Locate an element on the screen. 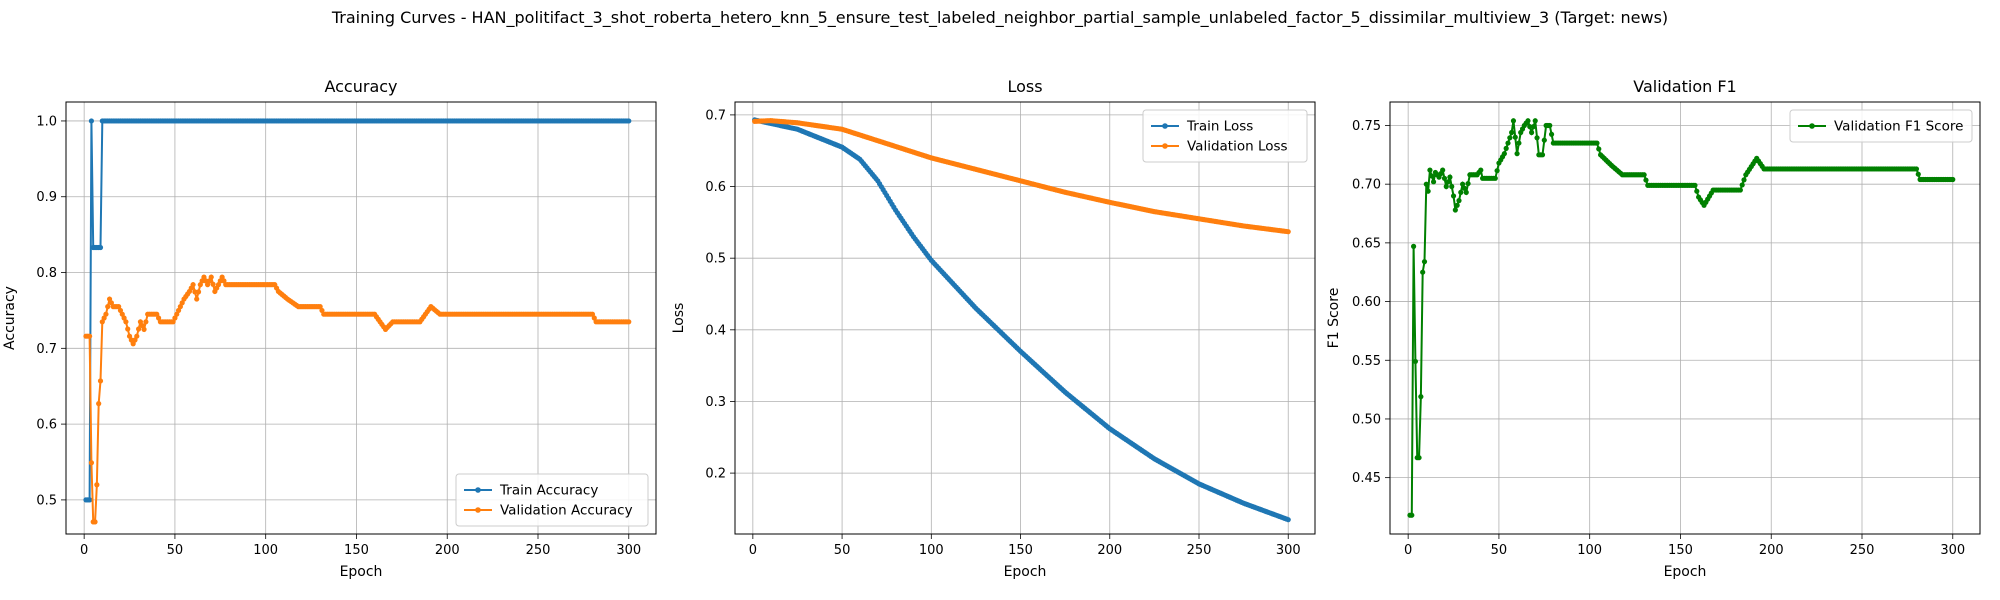 The height and width of the screenshot is (600, 2000). y-tick-label: 1.0 is located at coordinates (46, 121).